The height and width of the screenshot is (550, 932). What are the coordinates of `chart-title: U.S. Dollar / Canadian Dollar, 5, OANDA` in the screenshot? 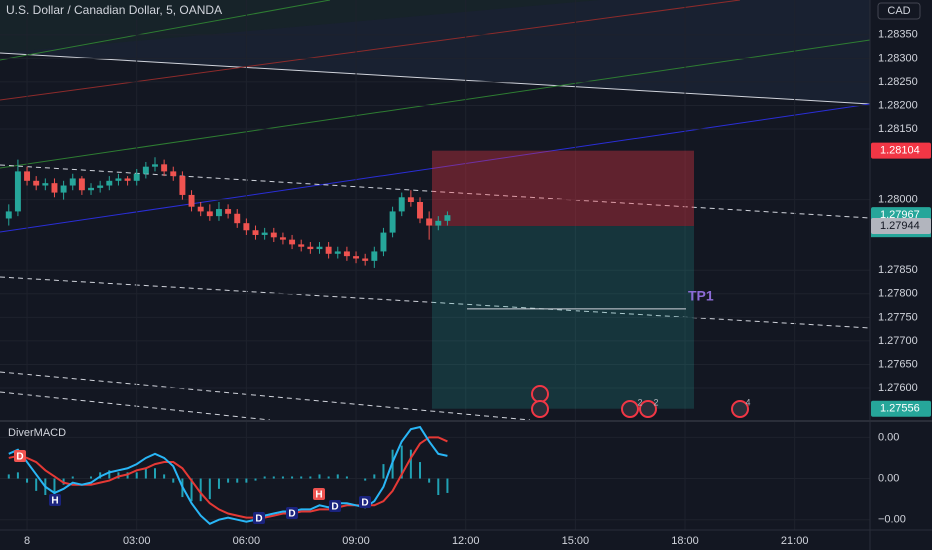 It's located at (114, 10).